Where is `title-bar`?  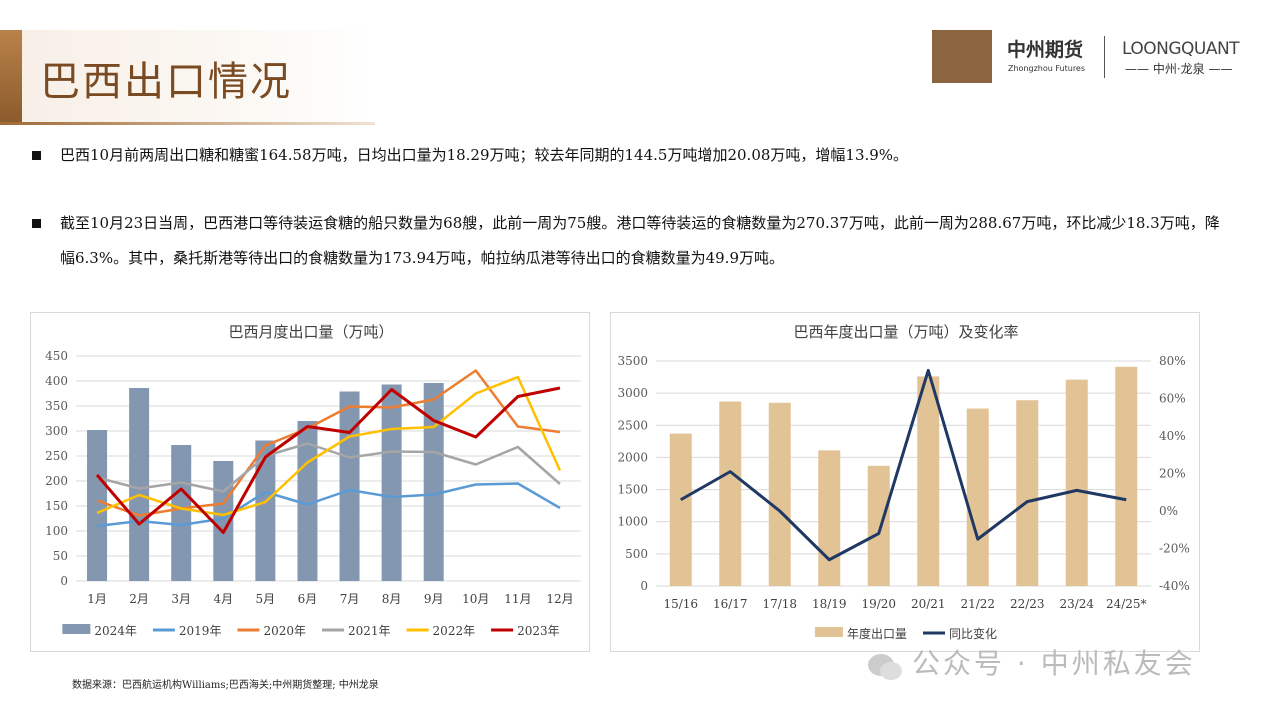
title-bar is located at coordinates (187, 77).